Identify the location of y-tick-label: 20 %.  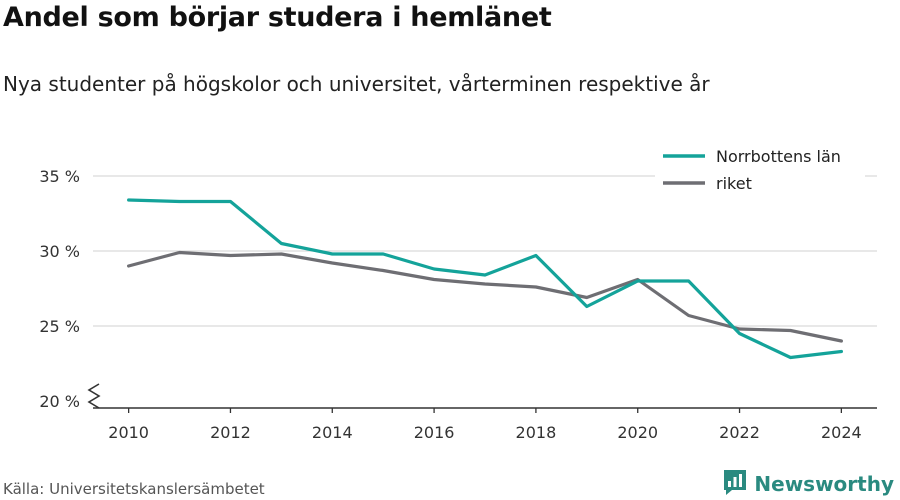
(59, 401).